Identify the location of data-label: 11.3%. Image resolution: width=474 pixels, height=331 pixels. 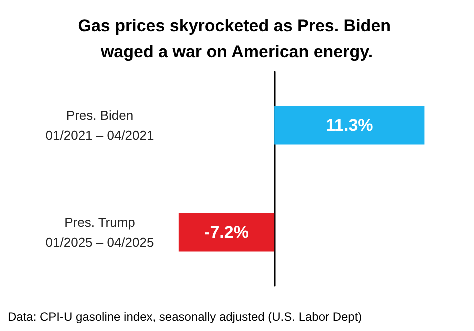
(350, 125).